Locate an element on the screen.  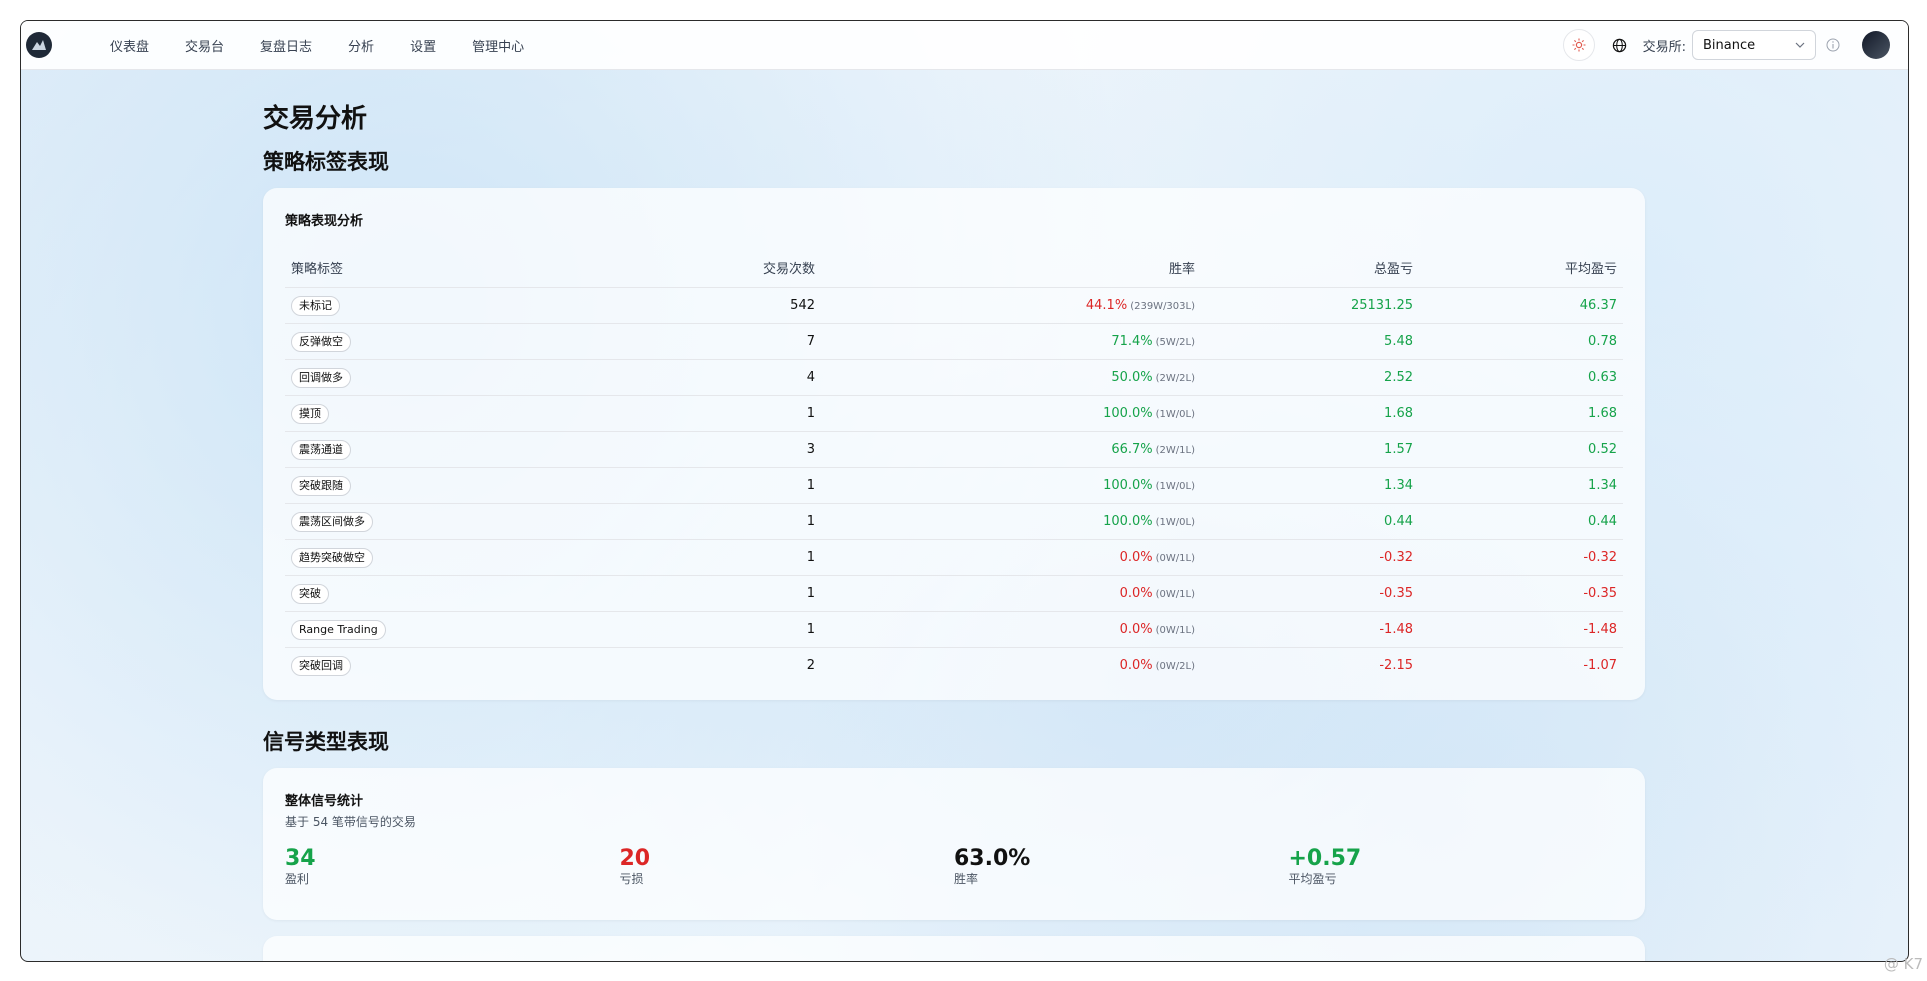
col-header-win-rate: 胜率 is located at coordinates (1011, 267).